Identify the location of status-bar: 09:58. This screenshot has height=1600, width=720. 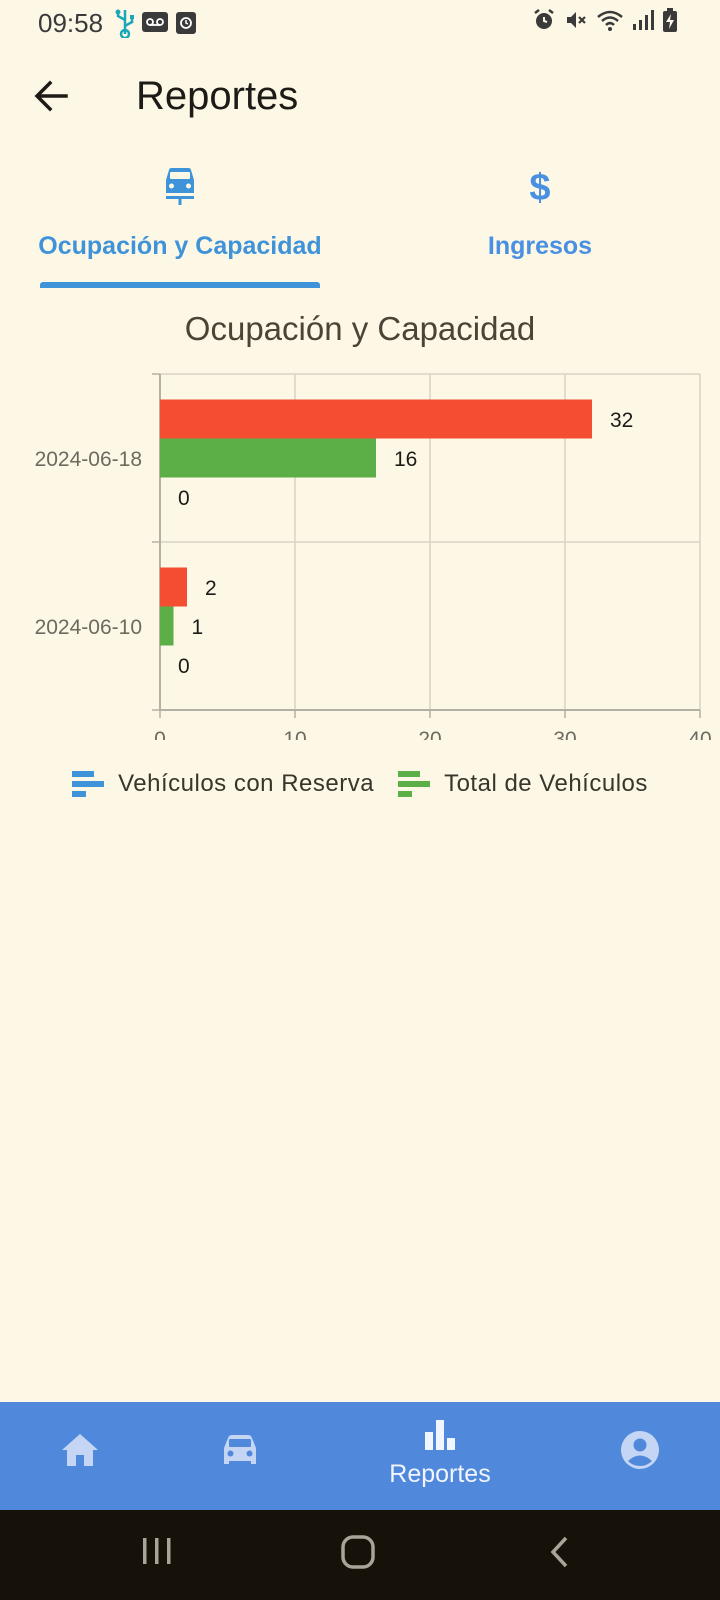
(360, 23).